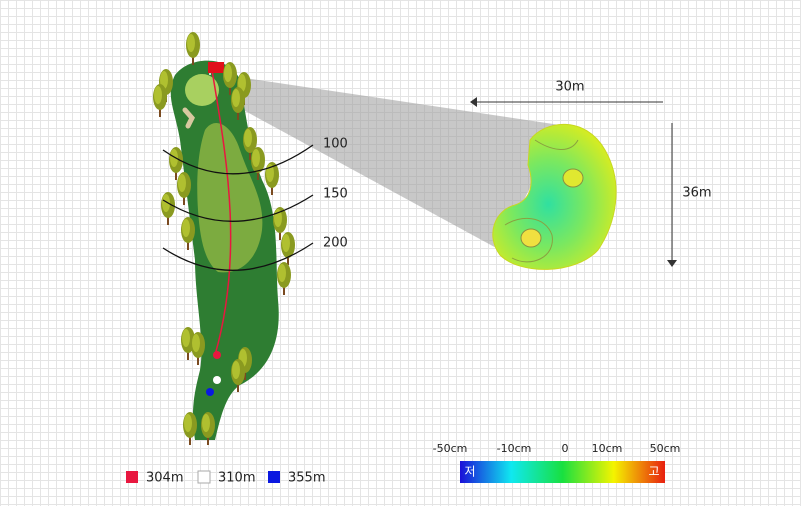 The image size is (801, 506). What do you see at coordinates (562, 472) in the screenshot?
I see `color-scale` at bounding box center [562, 472].